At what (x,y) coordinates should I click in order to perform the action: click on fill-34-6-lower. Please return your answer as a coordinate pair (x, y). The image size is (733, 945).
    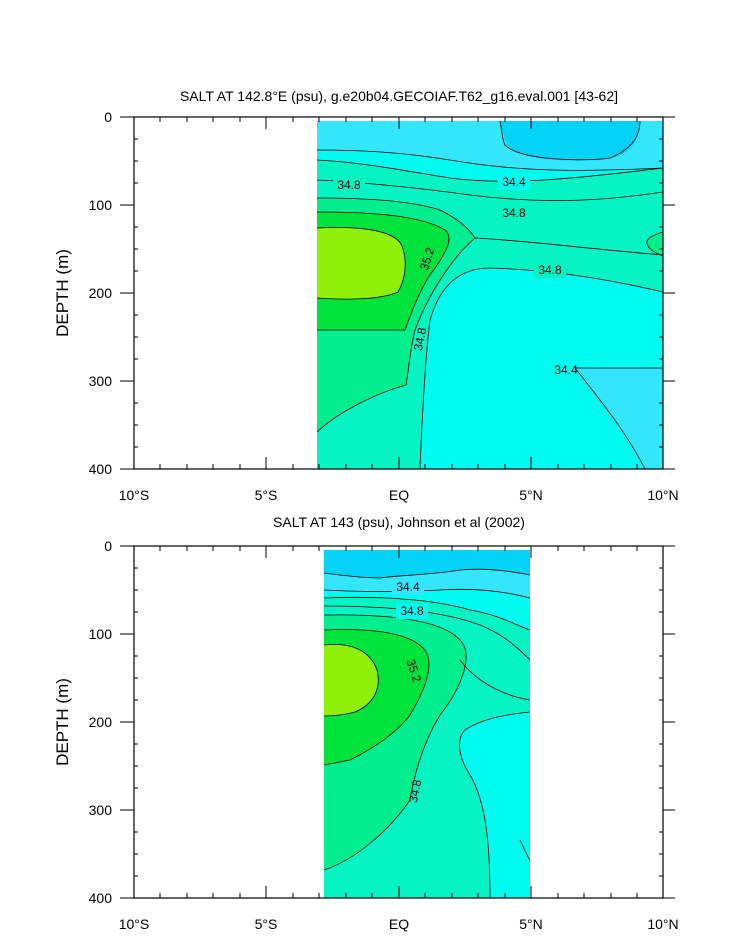
    Looking at the image, I should click on (541, 368).